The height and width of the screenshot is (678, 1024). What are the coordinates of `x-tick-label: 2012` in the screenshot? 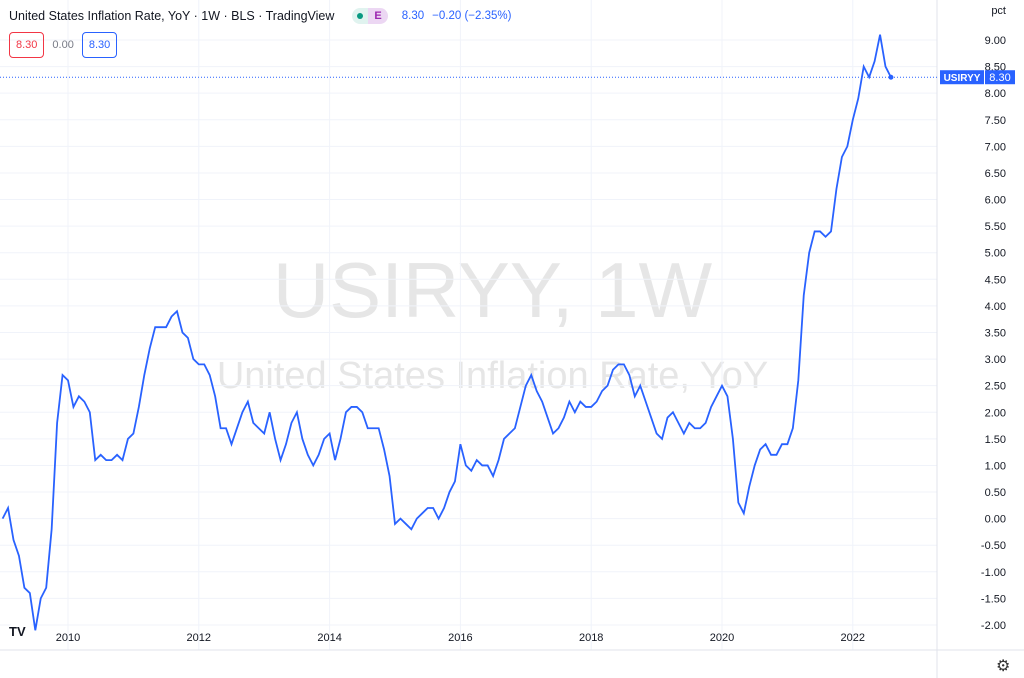 It's located at (199, 638).